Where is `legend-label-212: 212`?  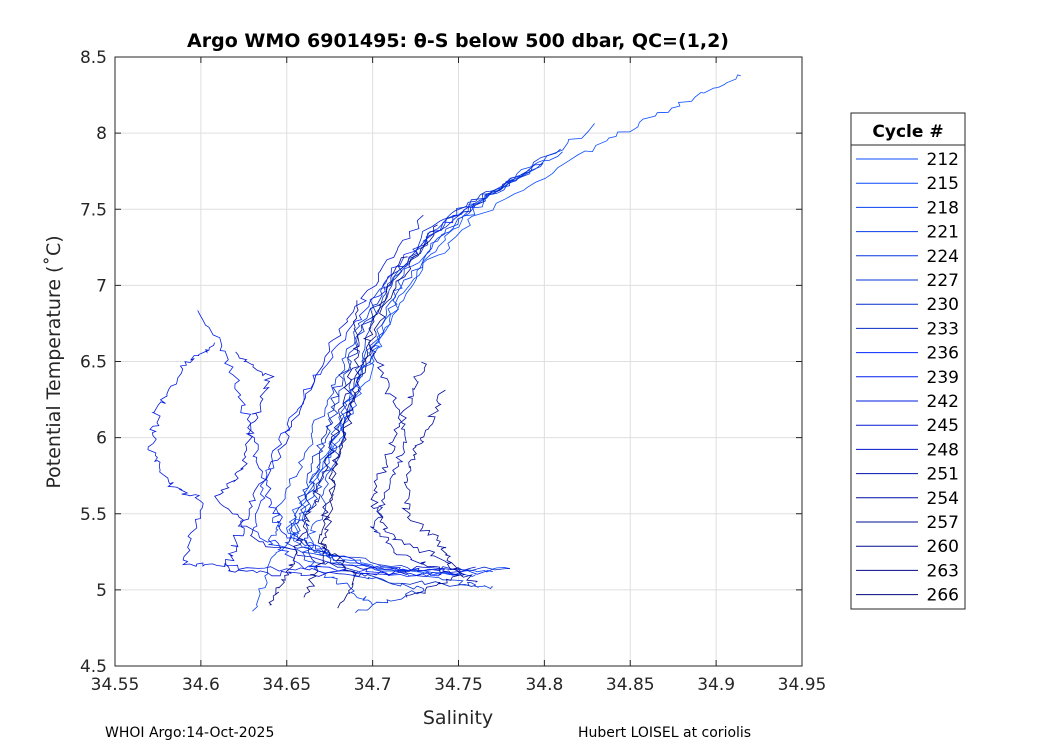
legend-label-212: 212 is located at coordinates (943, 160).